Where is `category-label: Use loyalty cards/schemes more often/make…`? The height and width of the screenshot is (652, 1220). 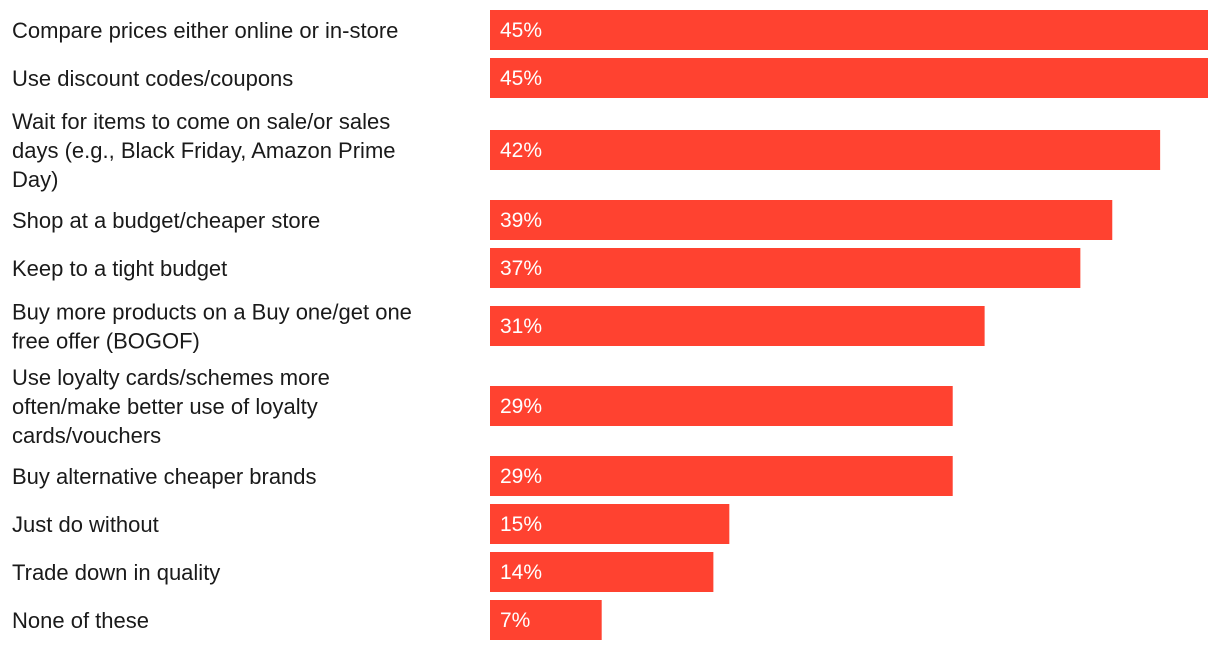
category-label: Use loyalty cards/schemes more often/make… is located at coordinates (171, 406).